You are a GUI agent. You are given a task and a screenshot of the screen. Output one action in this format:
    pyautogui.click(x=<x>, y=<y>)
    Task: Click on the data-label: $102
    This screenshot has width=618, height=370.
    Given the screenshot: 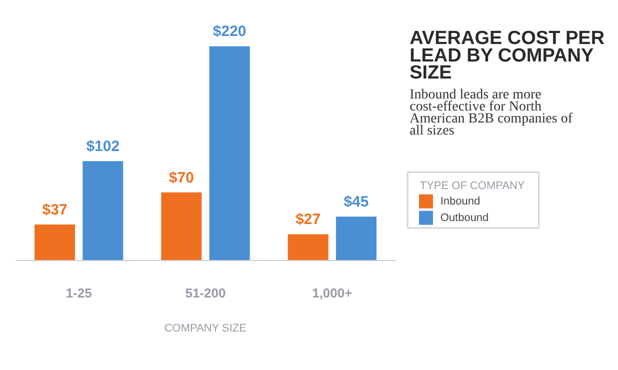 What is the action you would take?
    pyautogui.click(x=103, y=147)
    